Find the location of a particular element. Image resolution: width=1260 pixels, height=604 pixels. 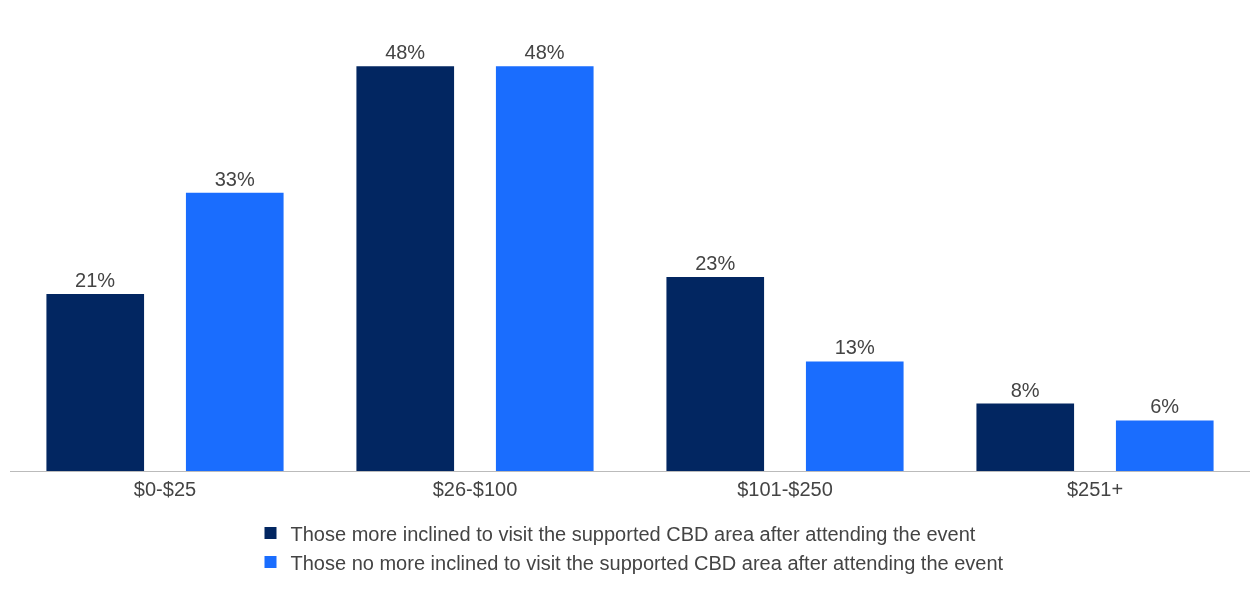

data-label: 21% is located at coordinates (95, 279).